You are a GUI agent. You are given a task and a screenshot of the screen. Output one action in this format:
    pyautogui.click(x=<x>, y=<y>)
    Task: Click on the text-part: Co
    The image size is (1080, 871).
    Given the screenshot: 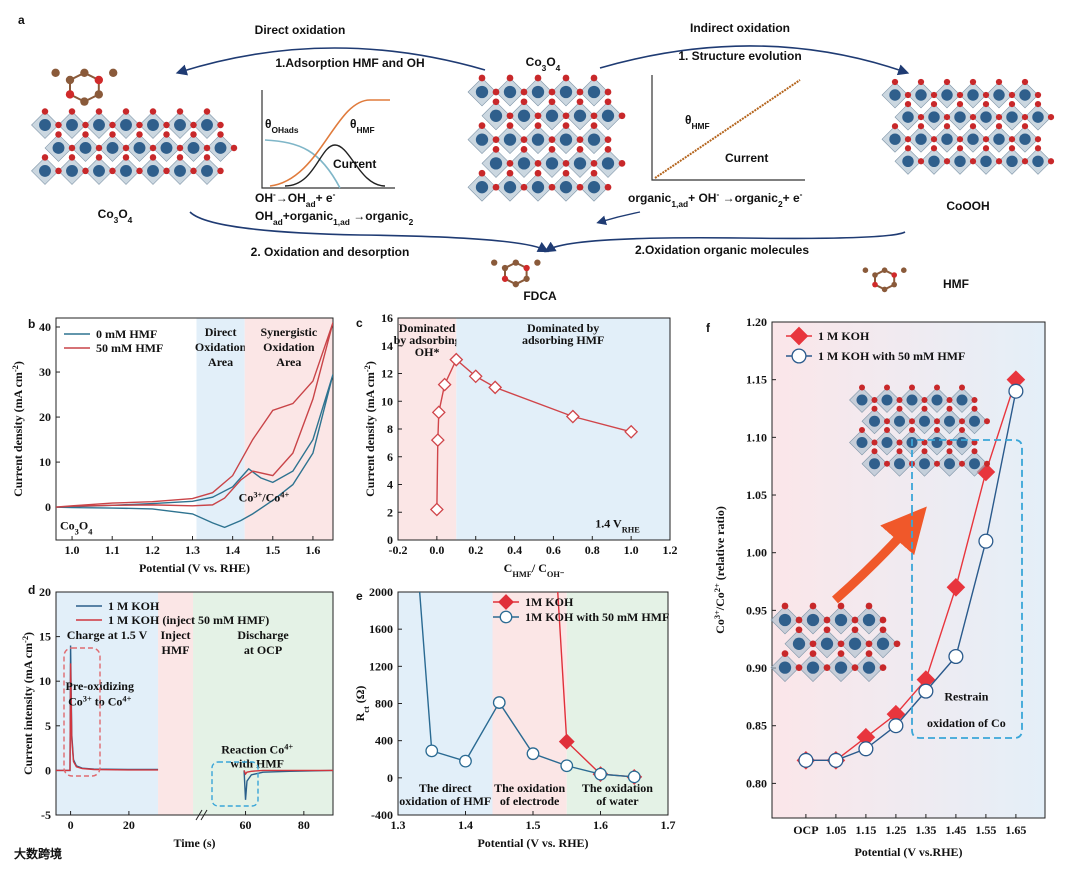 What is the action you would take?
    pyautogui.click(x=75, y=701)
    